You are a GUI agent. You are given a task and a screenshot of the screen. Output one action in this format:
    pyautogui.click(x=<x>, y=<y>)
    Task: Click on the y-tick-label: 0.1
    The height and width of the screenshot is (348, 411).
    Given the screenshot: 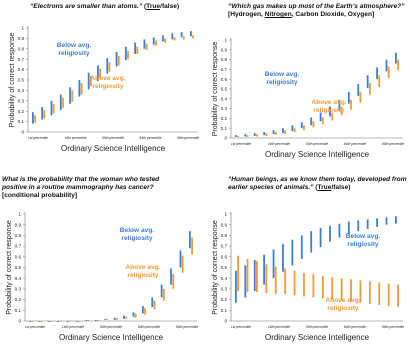 What is the action you would take?
    pyautogui.click(x=224, y=128)
    